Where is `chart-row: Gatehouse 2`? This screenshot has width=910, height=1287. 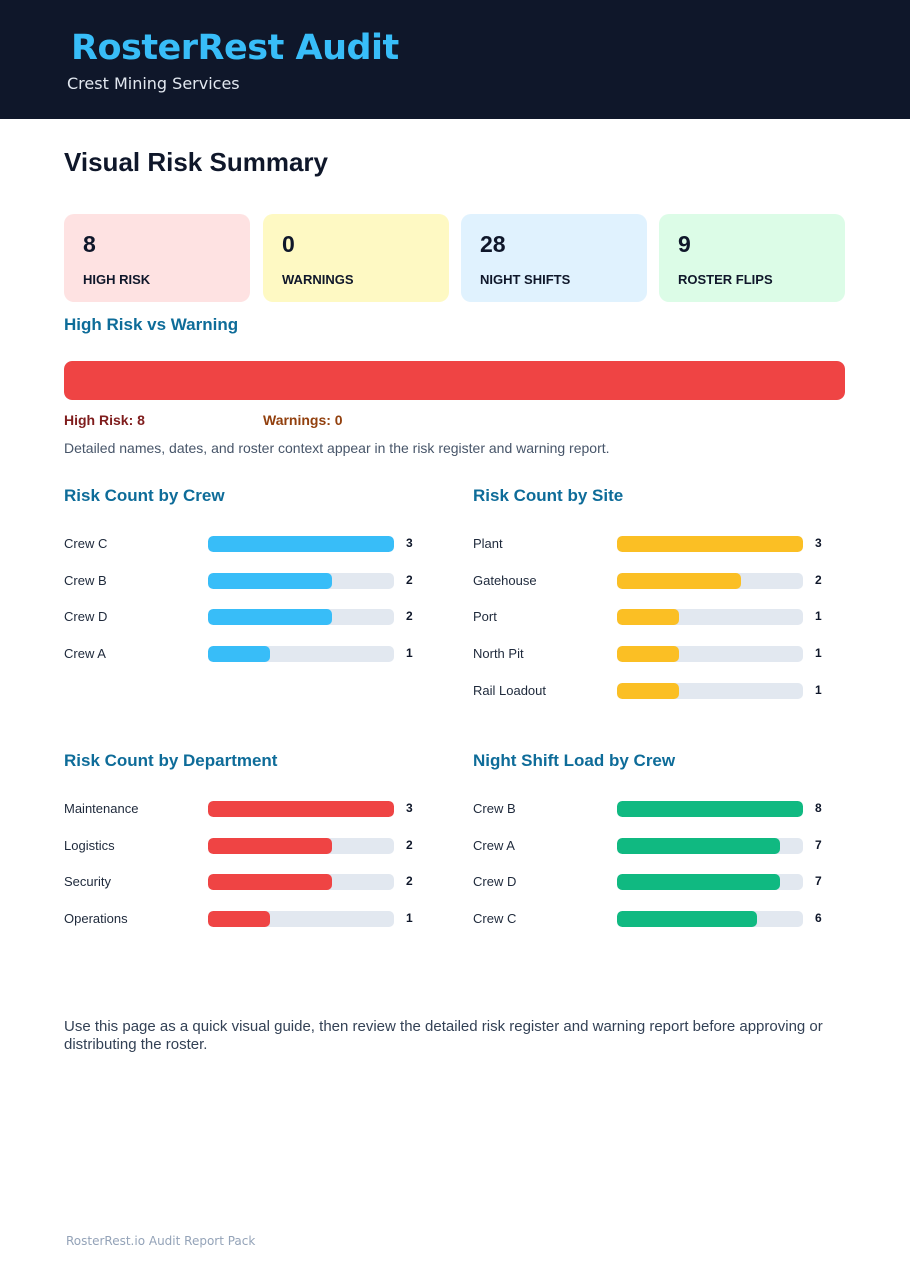
chart-row: Gatehouse 2 is located at coordinates (653, 581).